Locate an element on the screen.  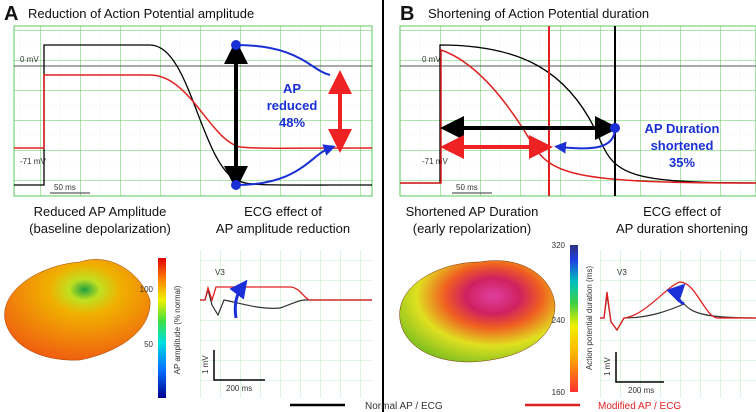
map-title: (early repolarization) is located at coordinates (472, 228).